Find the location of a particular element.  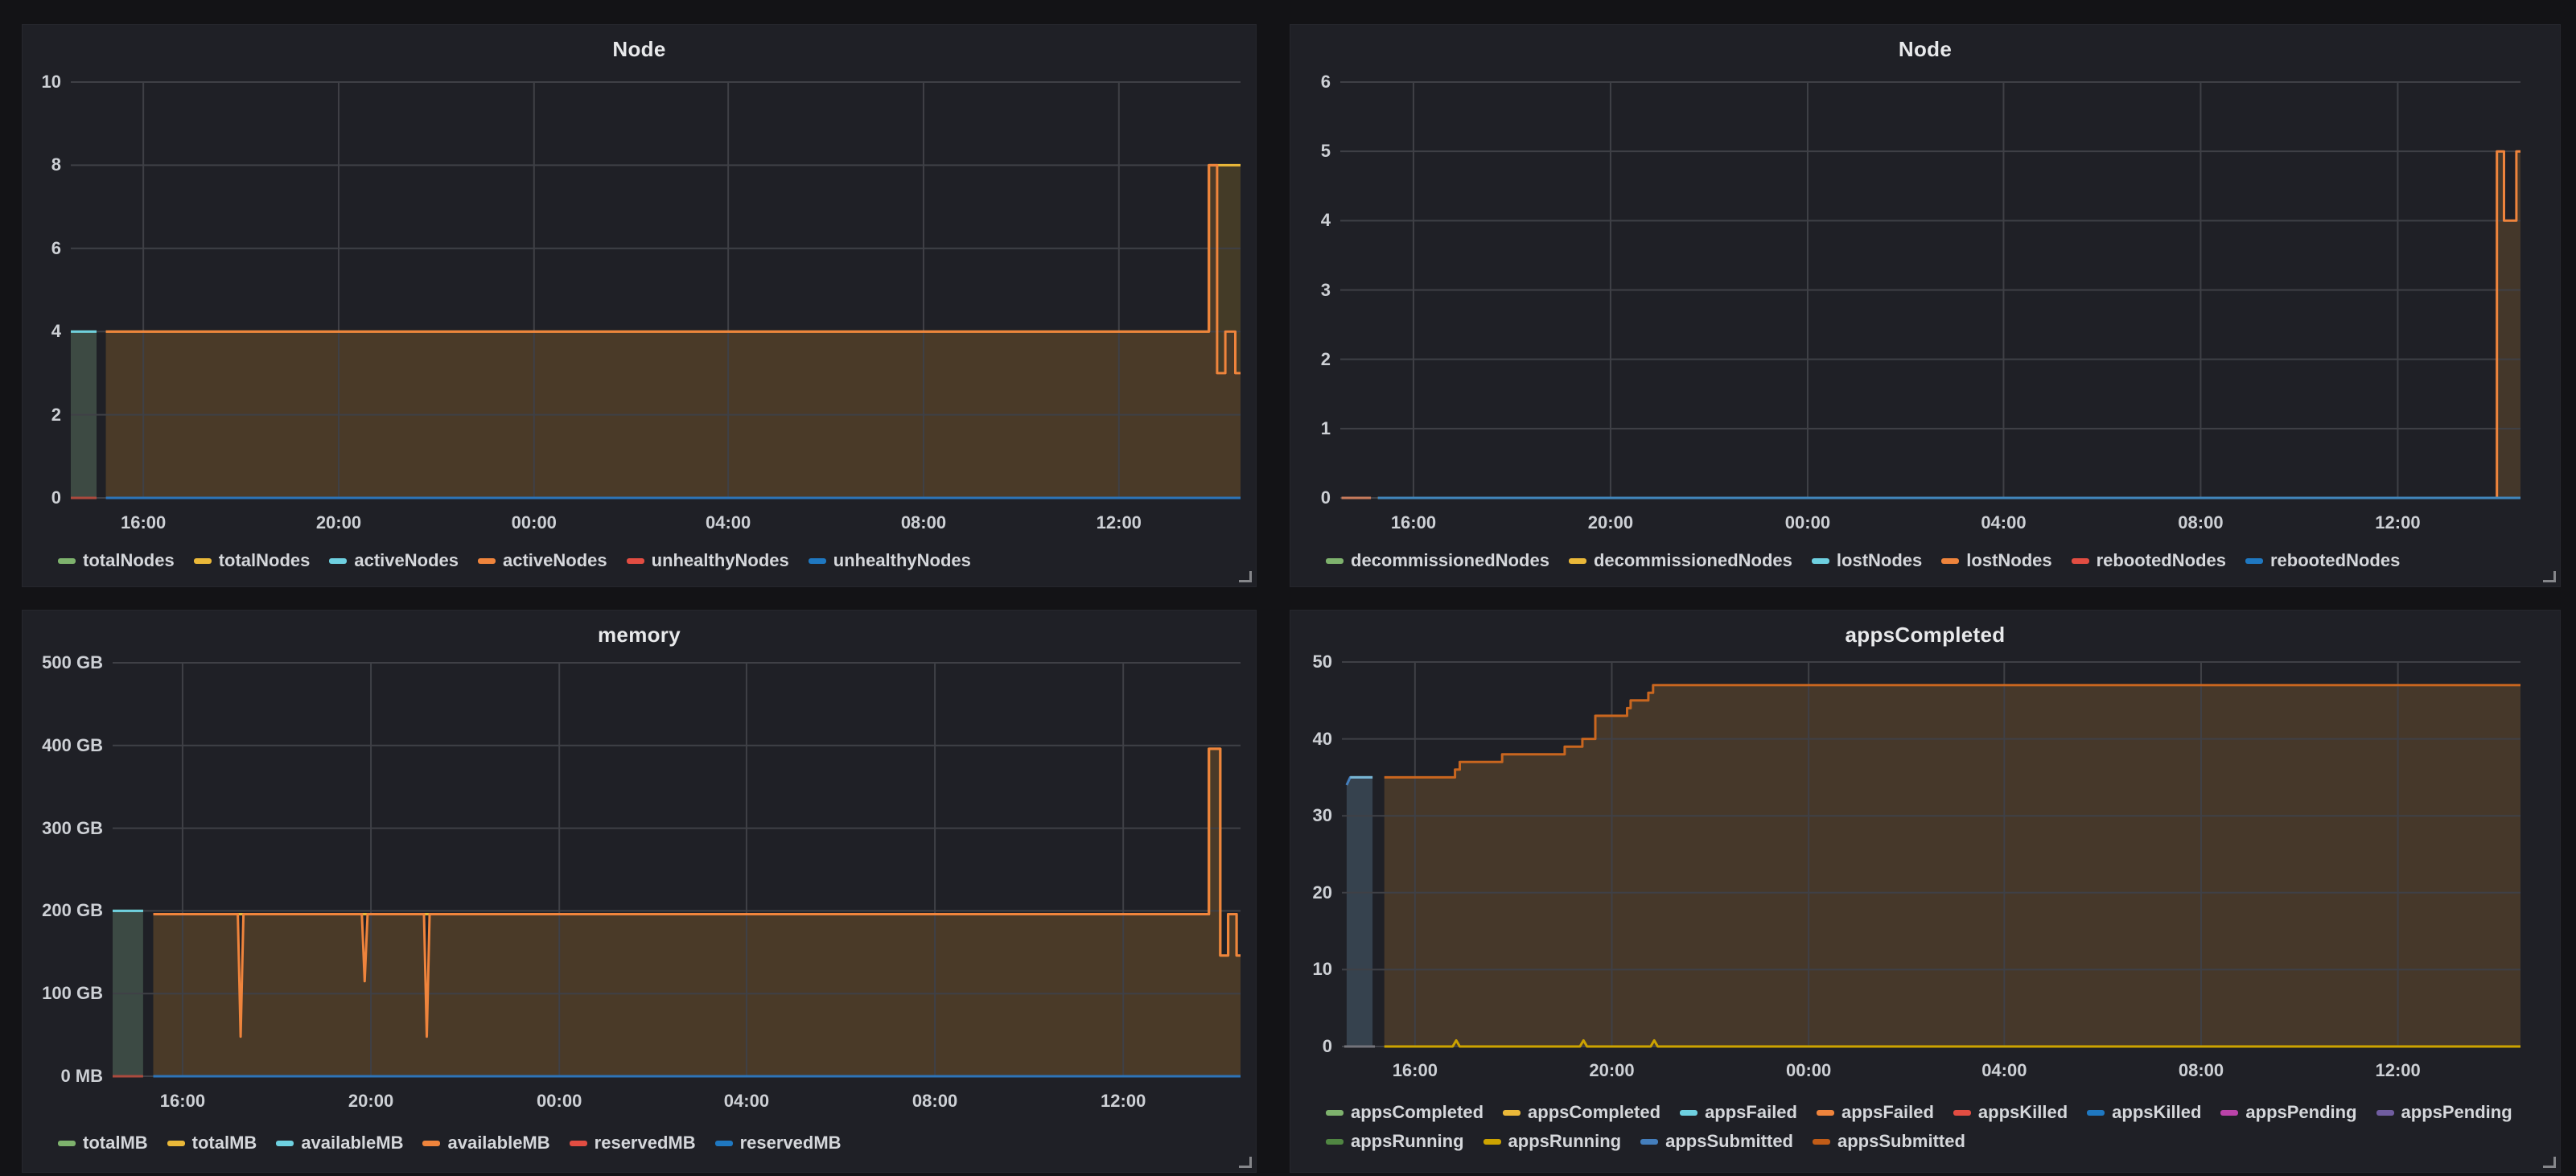

panel-title-node-left: Node is located at coordinates (639, 49).